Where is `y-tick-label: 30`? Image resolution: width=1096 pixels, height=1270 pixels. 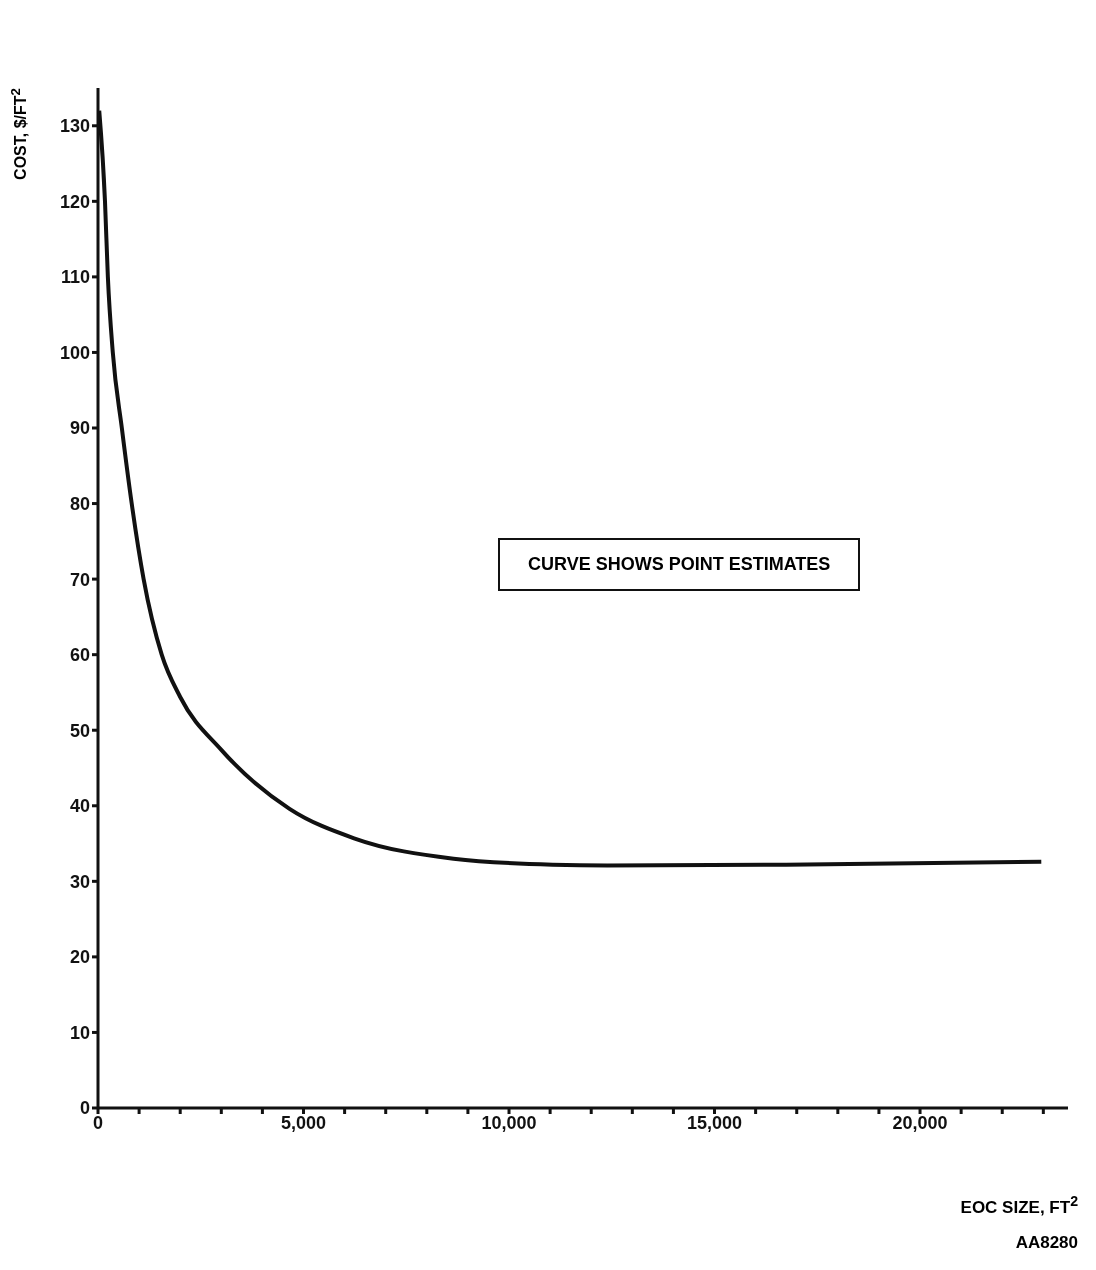
y-tick-label: 30 is located at coordinates (79, 881).